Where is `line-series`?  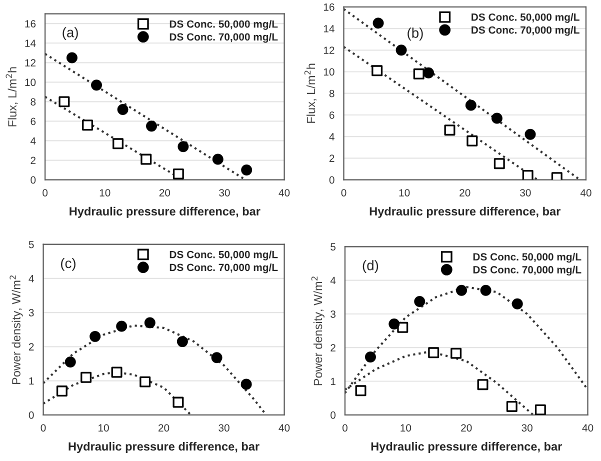 line-series is located at coordinates (155, 369).